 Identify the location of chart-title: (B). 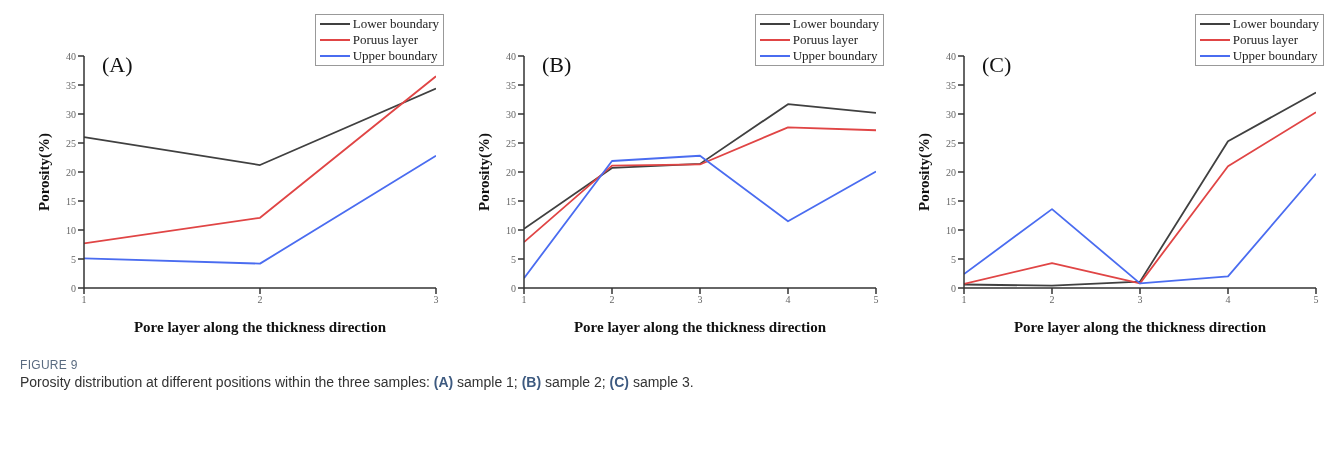
(557, 65).